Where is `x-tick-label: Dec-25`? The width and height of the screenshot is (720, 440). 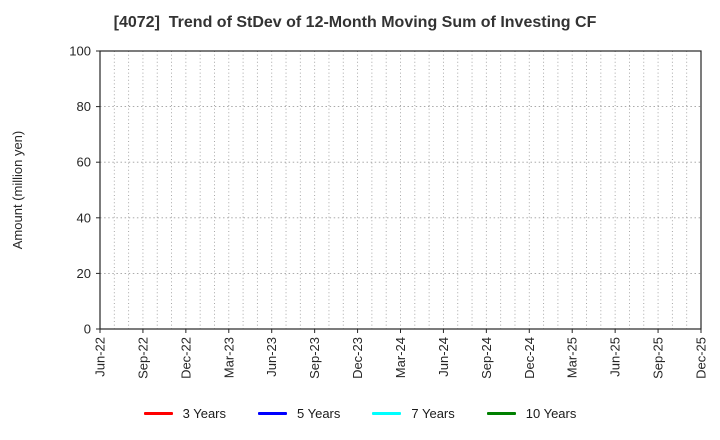 x-tick-label: Dec-25 is located at coordinates (701, 358).